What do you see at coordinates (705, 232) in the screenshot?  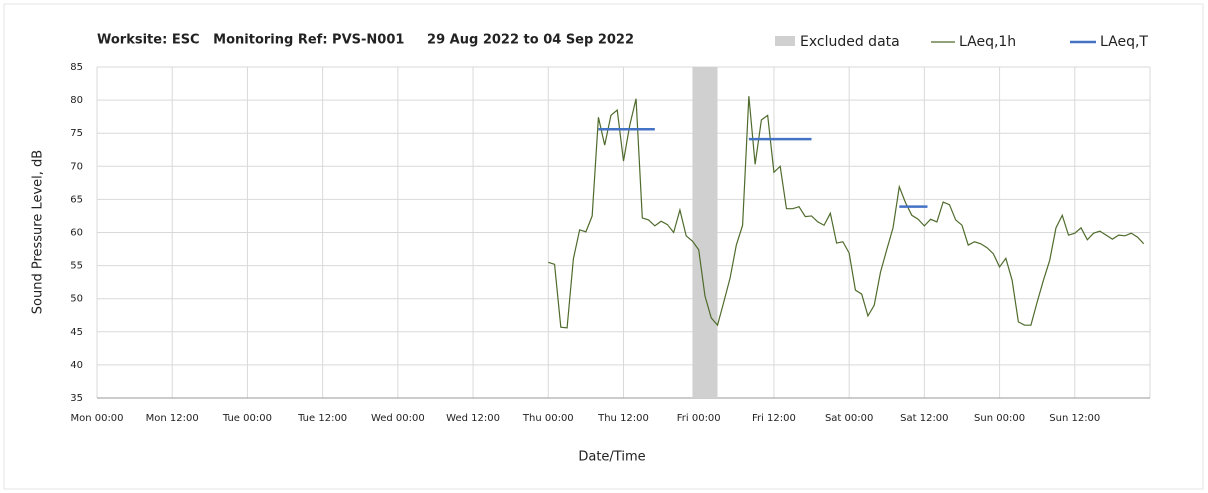 I see `excluded-band` at bounding box center [705, 232].